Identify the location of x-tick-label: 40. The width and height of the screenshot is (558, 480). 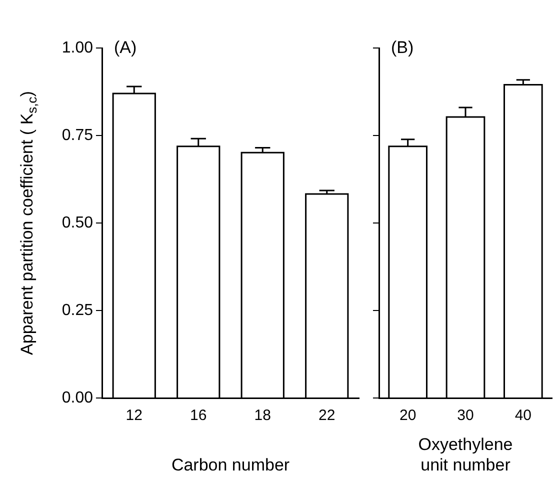
(523, 415).